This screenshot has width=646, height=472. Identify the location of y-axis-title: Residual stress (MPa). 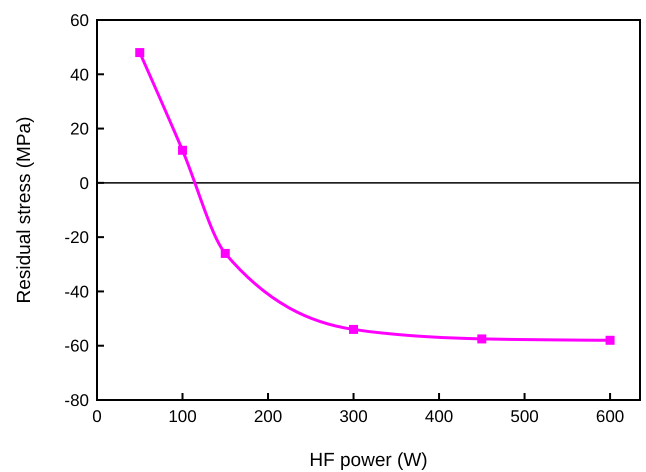
(24, 210).